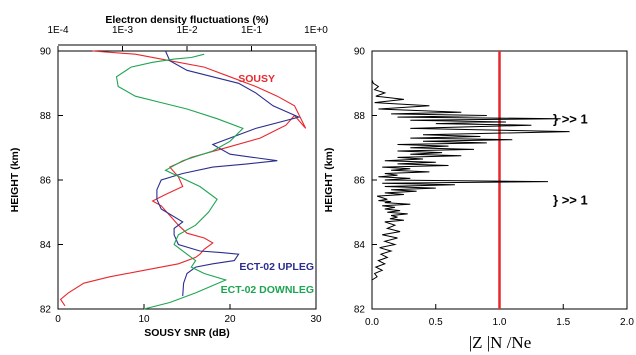  I want to click on top-tick-label-1e-4: 1E-4, so click(58, 30).